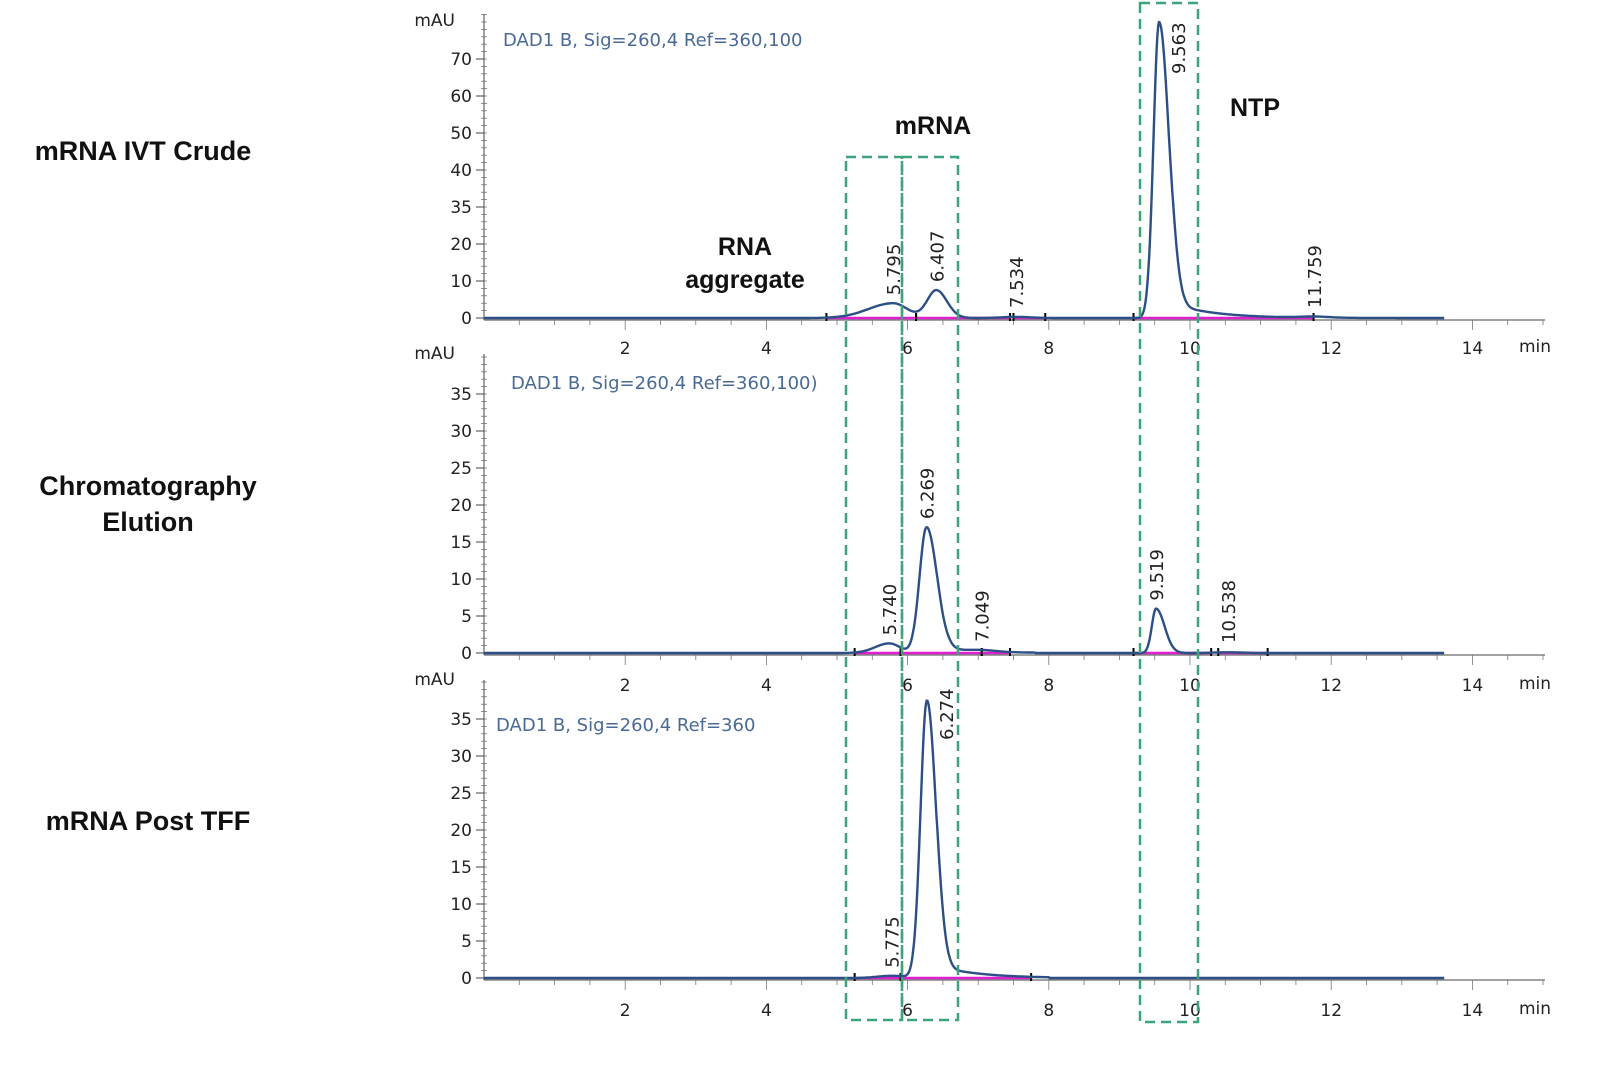 The height and width of the screenshot is (1068, 1600). I want to click on ntp-region-box, so click(1169, 512).